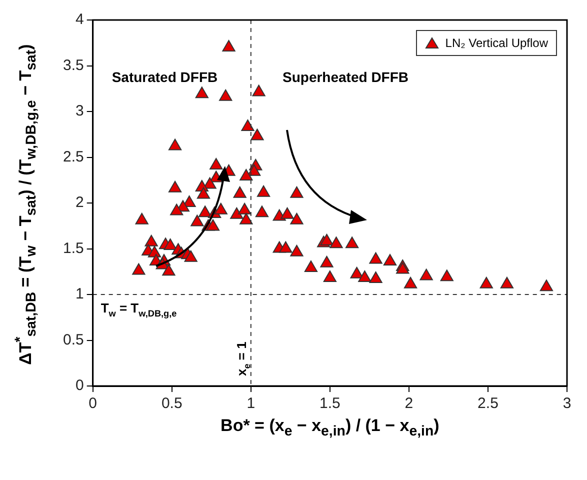 The width and height of the screenshot is (587, 480). I want to click on x-tick-label: 2.5, so click(488, 403).